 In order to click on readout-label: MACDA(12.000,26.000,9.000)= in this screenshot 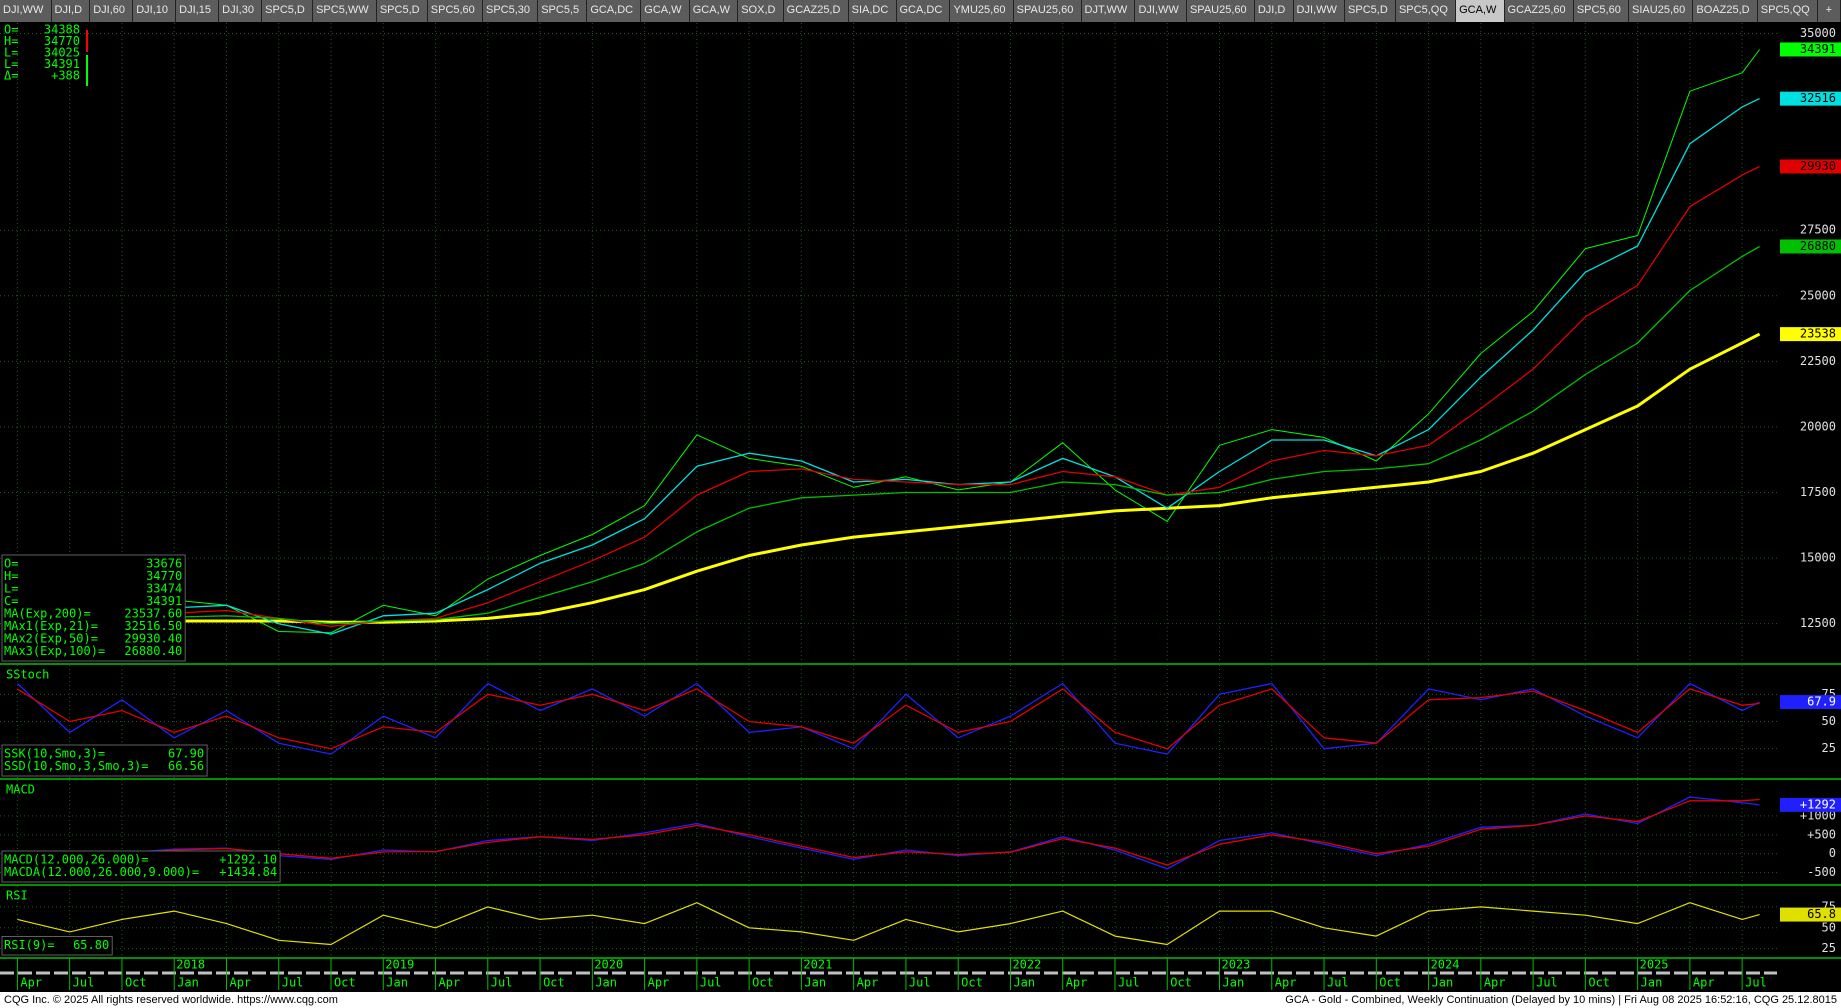, I will do `click(101, 872)`.